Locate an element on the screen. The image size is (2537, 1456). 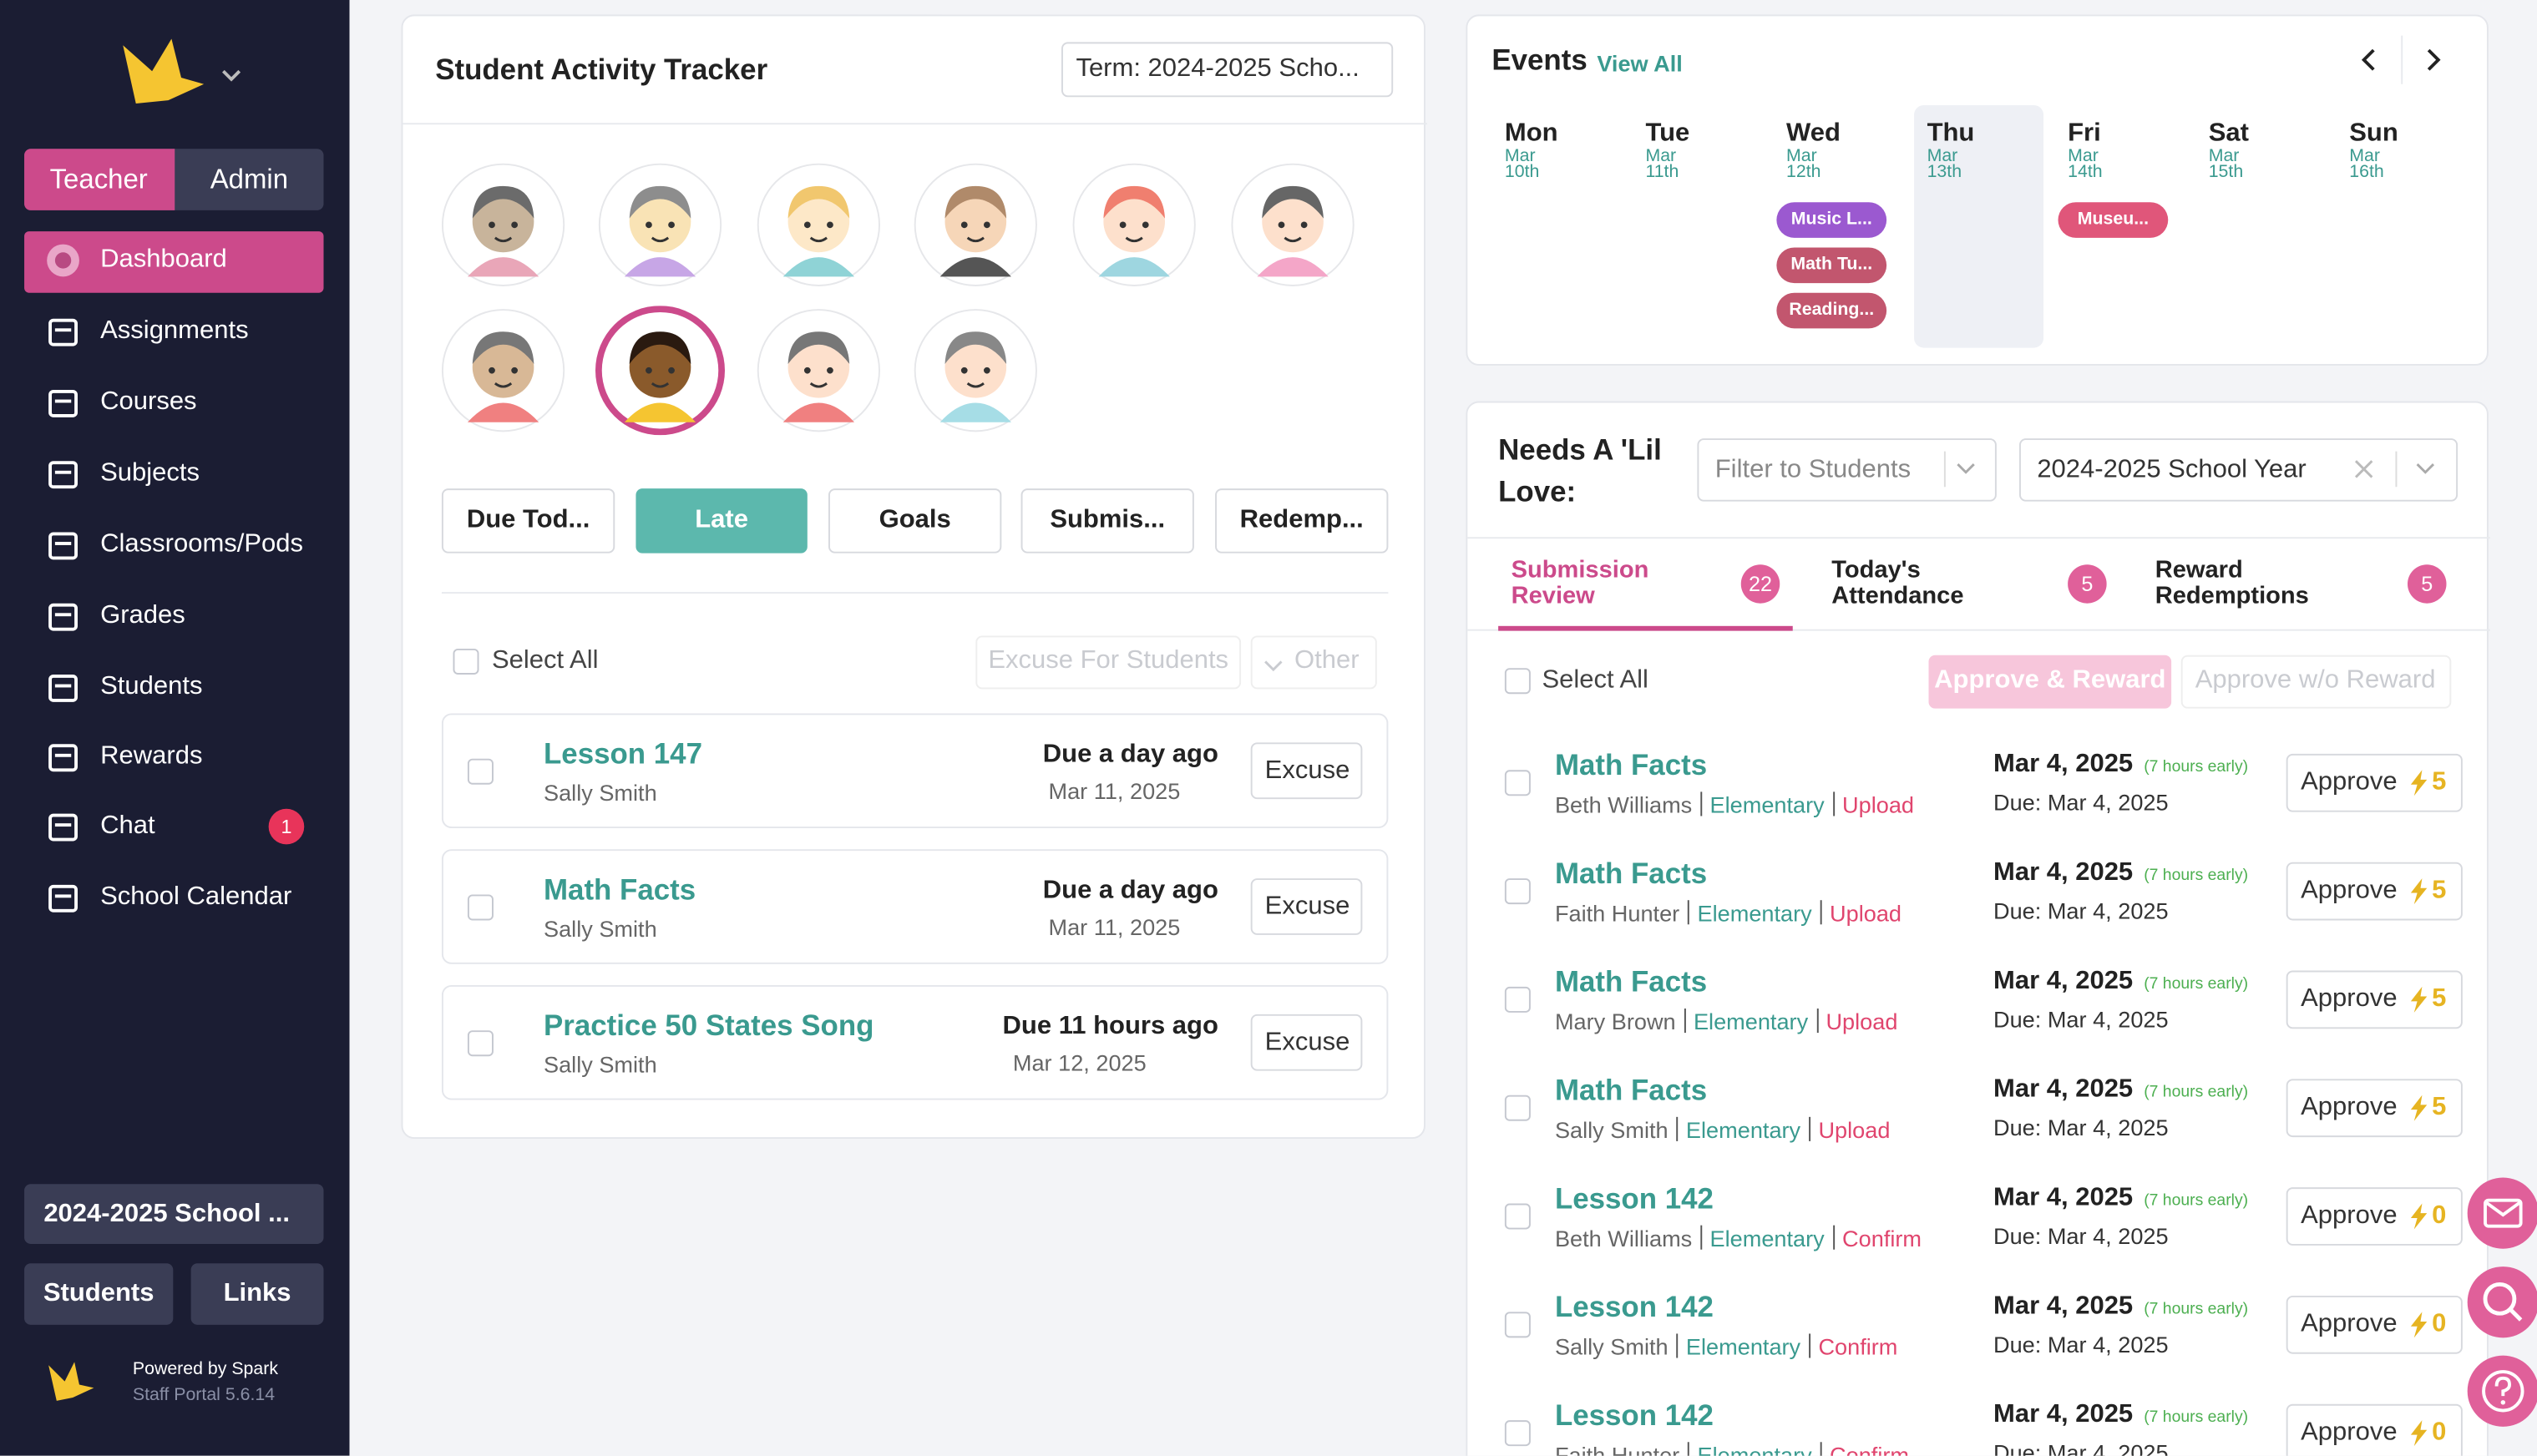
term-select is located at coordinates (1227, 70).